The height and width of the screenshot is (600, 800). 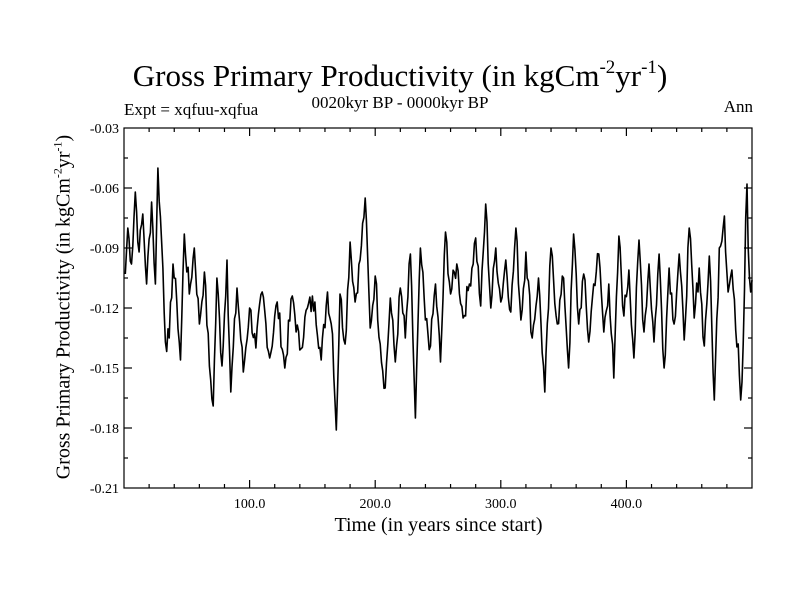 What do you see at coordinates (250, 504) in the screenshot?
I see `x-tick-label: 100.0` at bounding box center [250, 504].